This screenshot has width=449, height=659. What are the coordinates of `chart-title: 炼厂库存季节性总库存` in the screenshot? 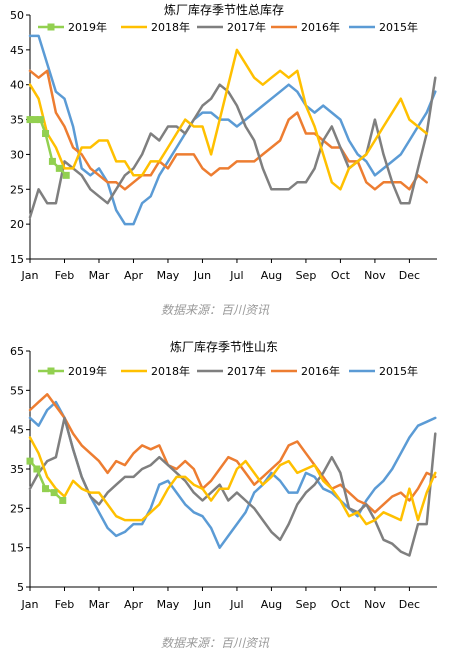 It's located at (224, 9).